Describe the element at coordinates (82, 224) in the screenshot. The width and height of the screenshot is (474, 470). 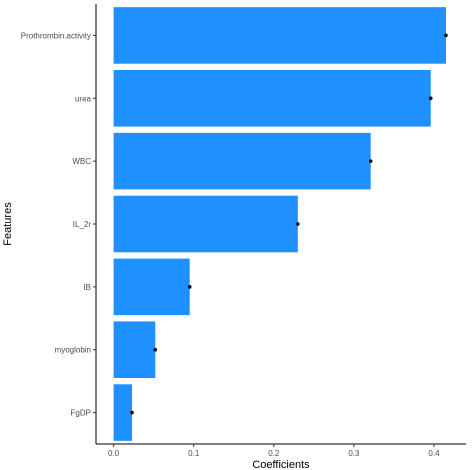
I see `y-tick-label-3: IL_2r` at that location.